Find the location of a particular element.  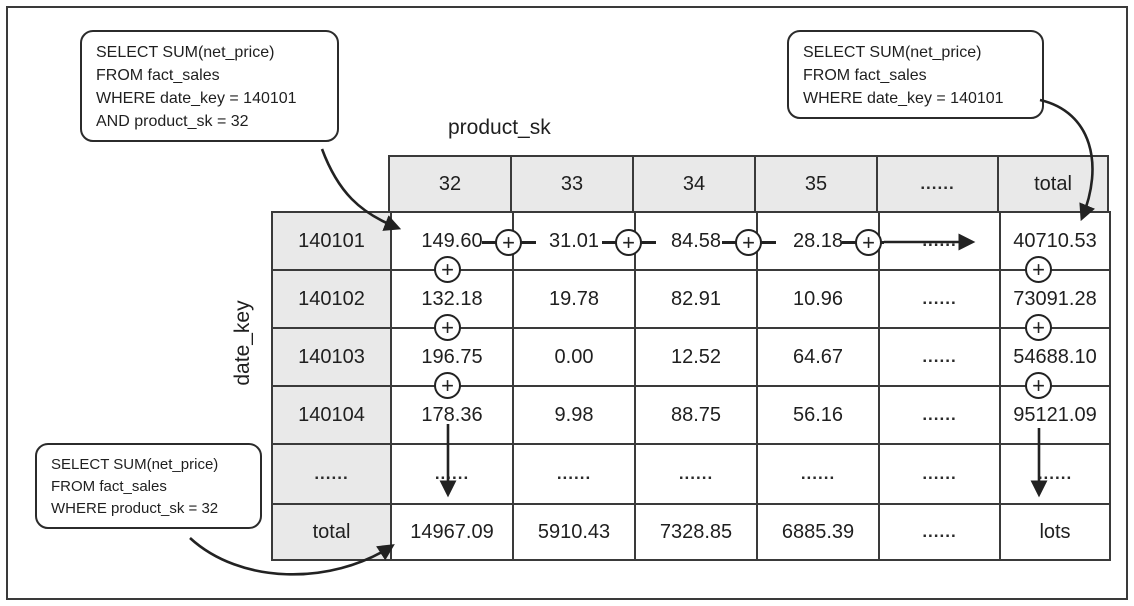

value-cell: 12.52 is located at coordinates (696, 357).